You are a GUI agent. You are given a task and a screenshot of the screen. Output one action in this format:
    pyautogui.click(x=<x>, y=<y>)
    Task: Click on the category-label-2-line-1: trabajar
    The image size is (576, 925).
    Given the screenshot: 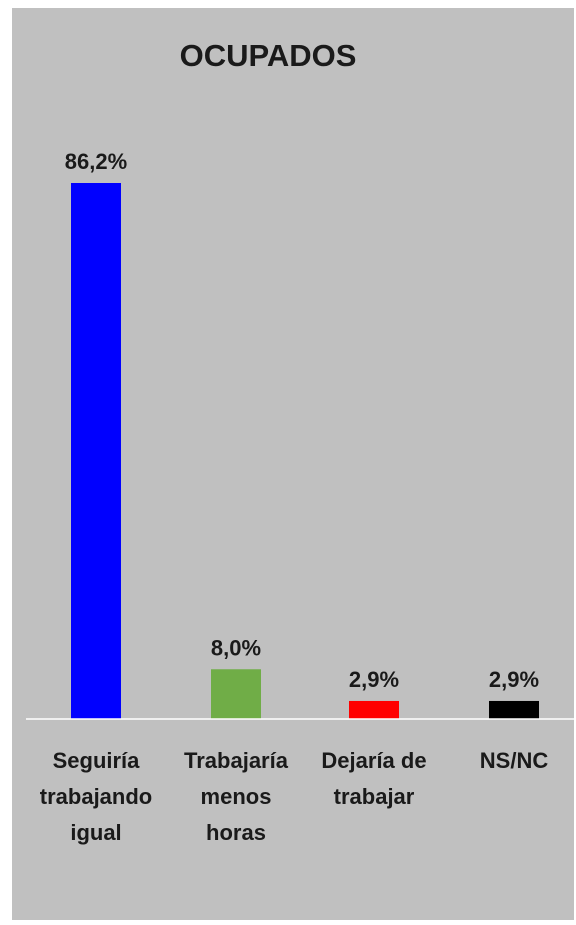 What is the action you would take?
    pyautogui.click(x=374, y=796)
    